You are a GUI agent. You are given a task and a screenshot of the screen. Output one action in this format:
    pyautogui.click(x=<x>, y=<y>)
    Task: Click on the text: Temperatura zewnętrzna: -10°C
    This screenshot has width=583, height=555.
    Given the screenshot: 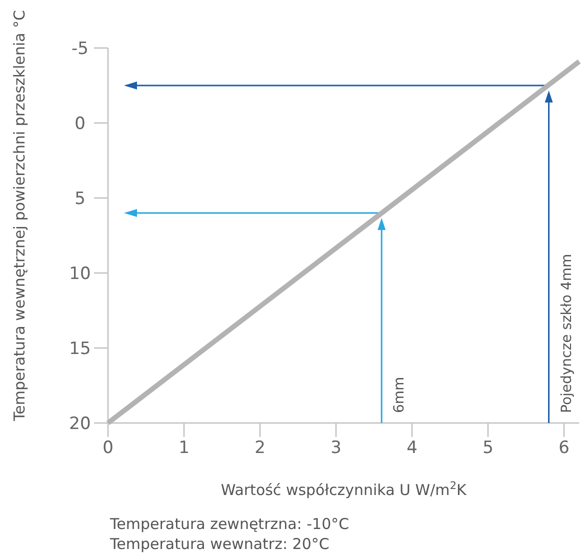 What is the action you would take?
    pyautogui.click(x=229, y=524)
    